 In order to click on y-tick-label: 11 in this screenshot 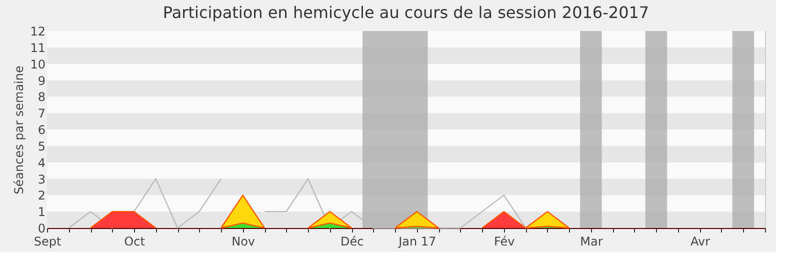, I will do `click(38, 47)`.